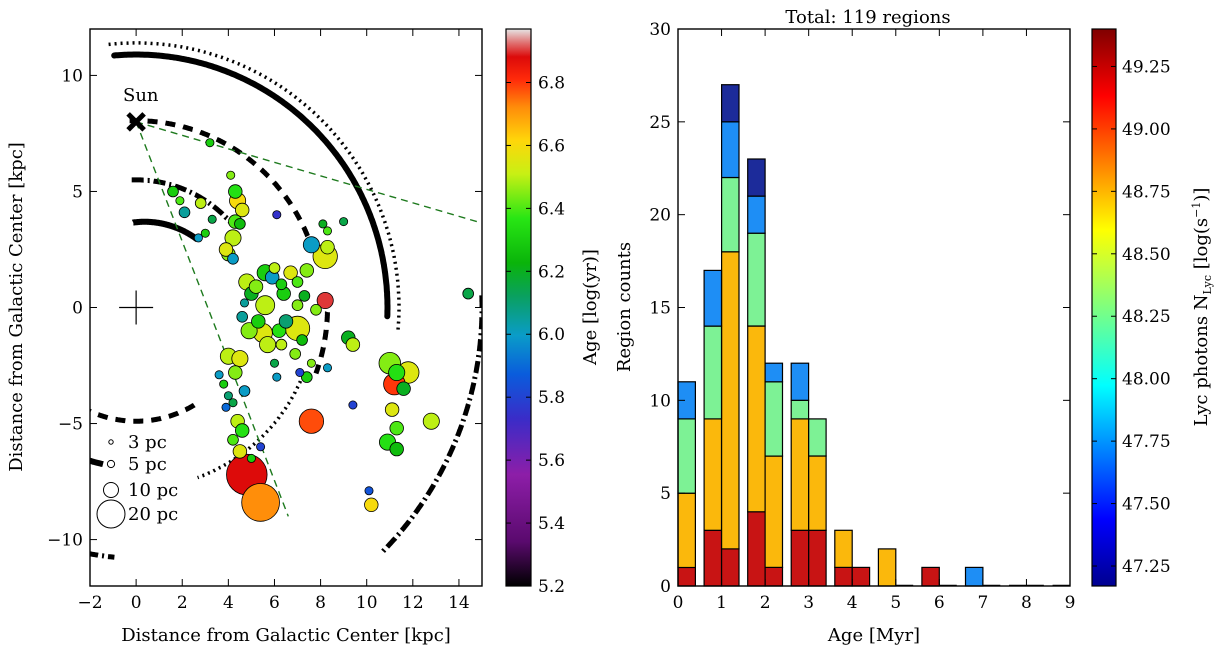 The image size is (1225, 648). I want to click on sun-marker, so click(136, 122).